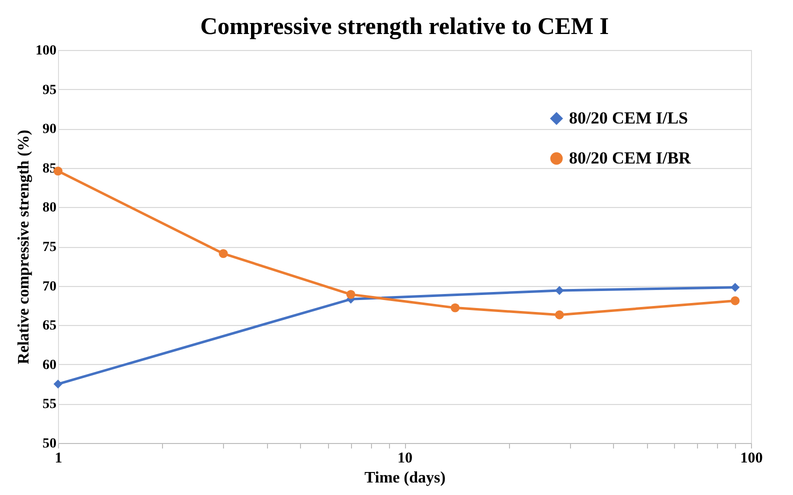 Image resolution: width=793 pixels, height=495 pixels. Describe the element at coordinates (404, 27) in the screenshot. I see `chart-title: Compressive strength relative to CEM I` at that location.